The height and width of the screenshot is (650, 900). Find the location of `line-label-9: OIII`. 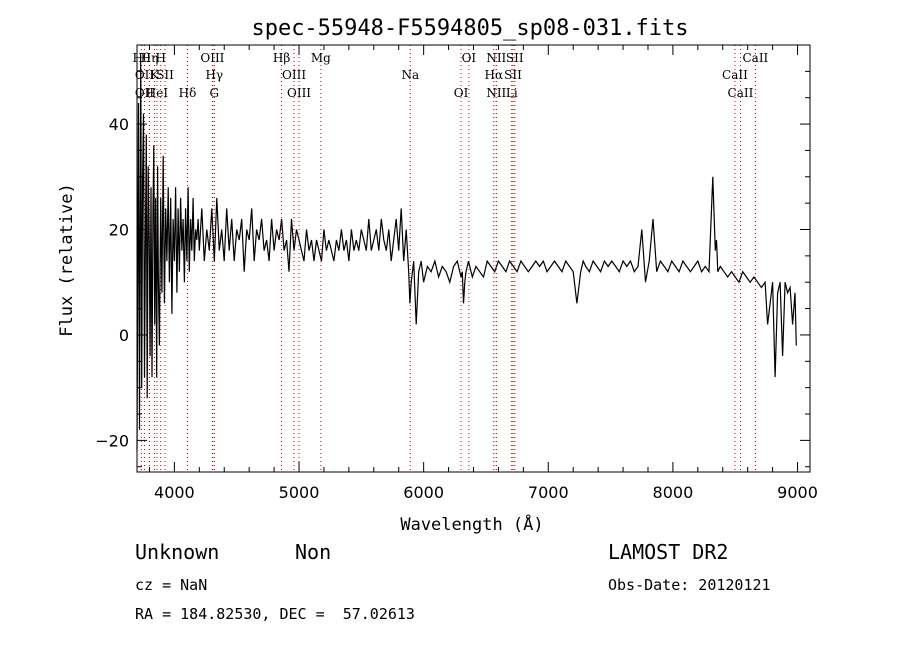

line-label-9: OIII is located at coordinates (212, 58).